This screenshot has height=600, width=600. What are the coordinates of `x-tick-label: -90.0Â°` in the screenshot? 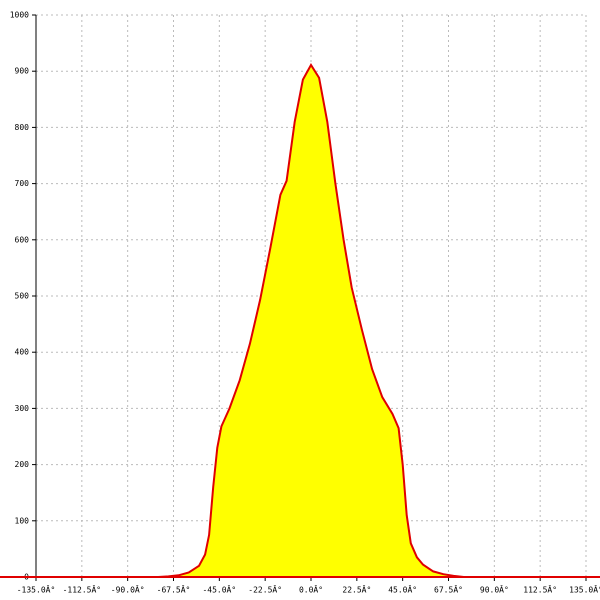 It's located at (128, 589).